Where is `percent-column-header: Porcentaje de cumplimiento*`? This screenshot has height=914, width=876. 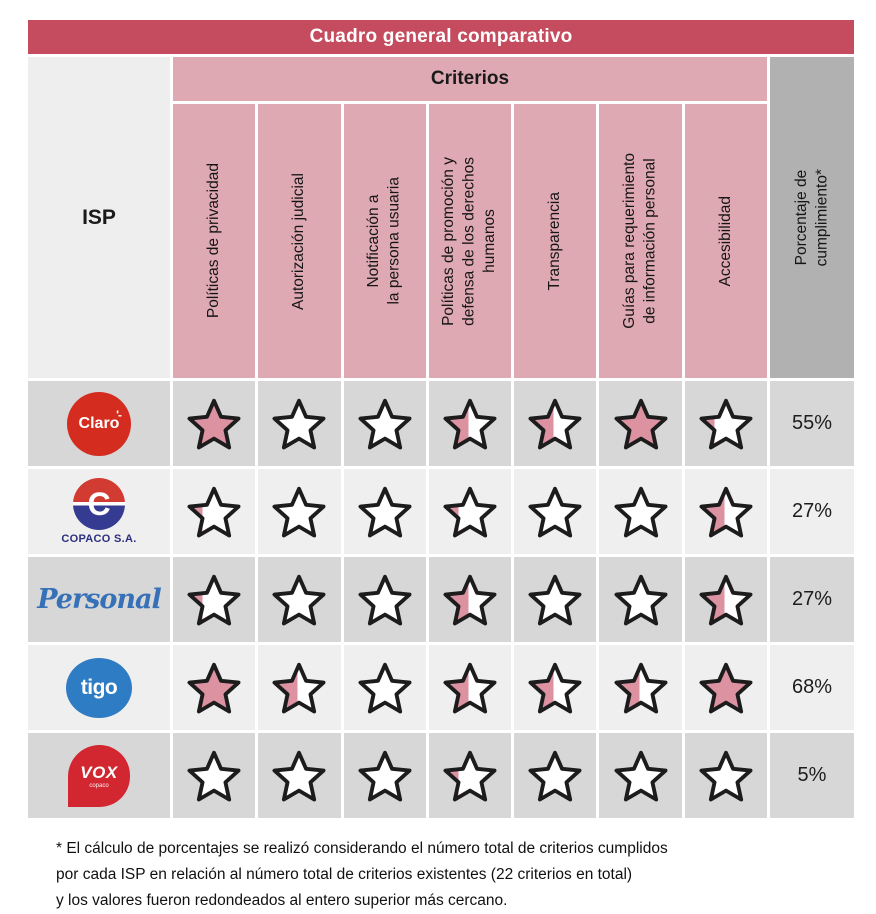
percent-column-header: Porcentaje de cumplimiento* is located at coordinates (811, 217).